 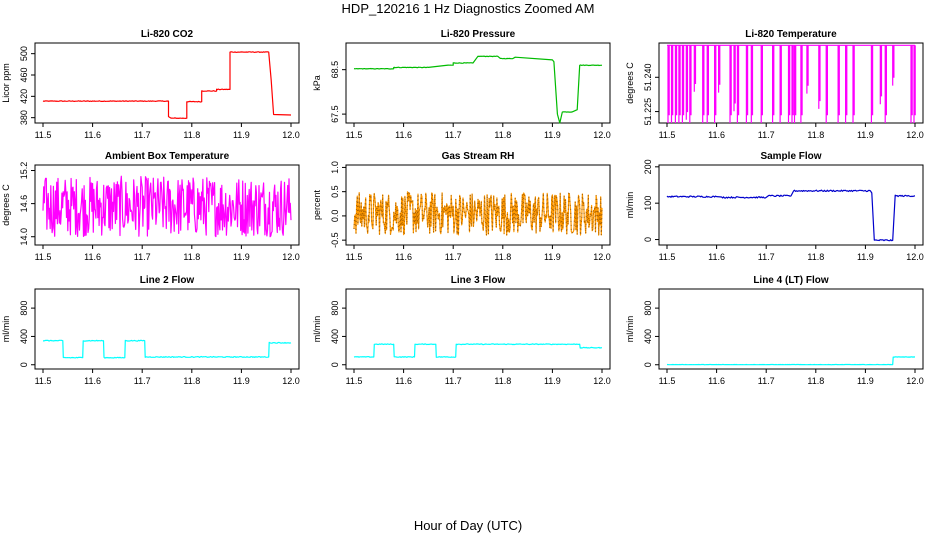 I want to click on y-tick-label: 500, so click(x=24, y=53).